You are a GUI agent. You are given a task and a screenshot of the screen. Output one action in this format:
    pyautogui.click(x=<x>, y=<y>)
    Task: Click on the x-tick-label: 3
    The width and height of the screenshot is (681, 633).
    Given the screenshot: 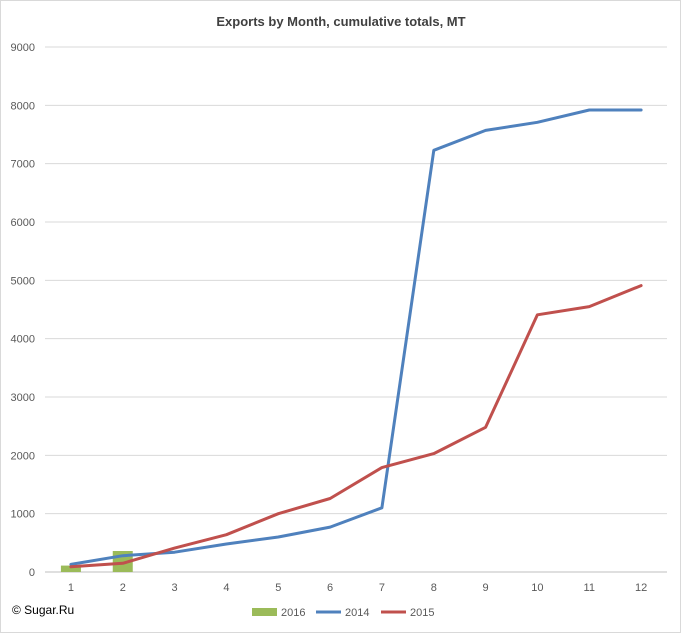 What is the action you would take?
    pyautogui.click(x=175, y=588)
    